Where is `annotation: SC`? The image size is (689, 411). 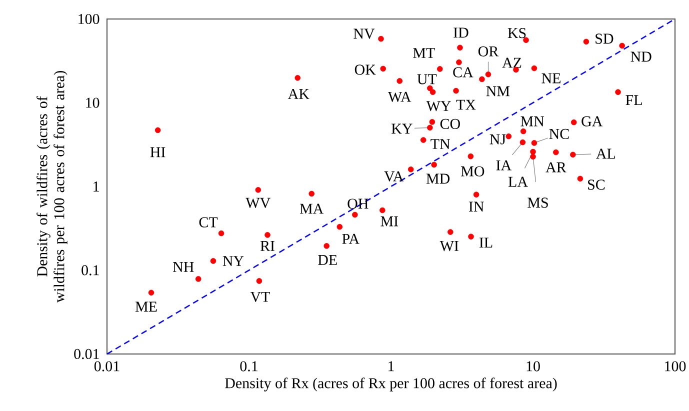 annotation: SC is located at coordinates (596, 185).